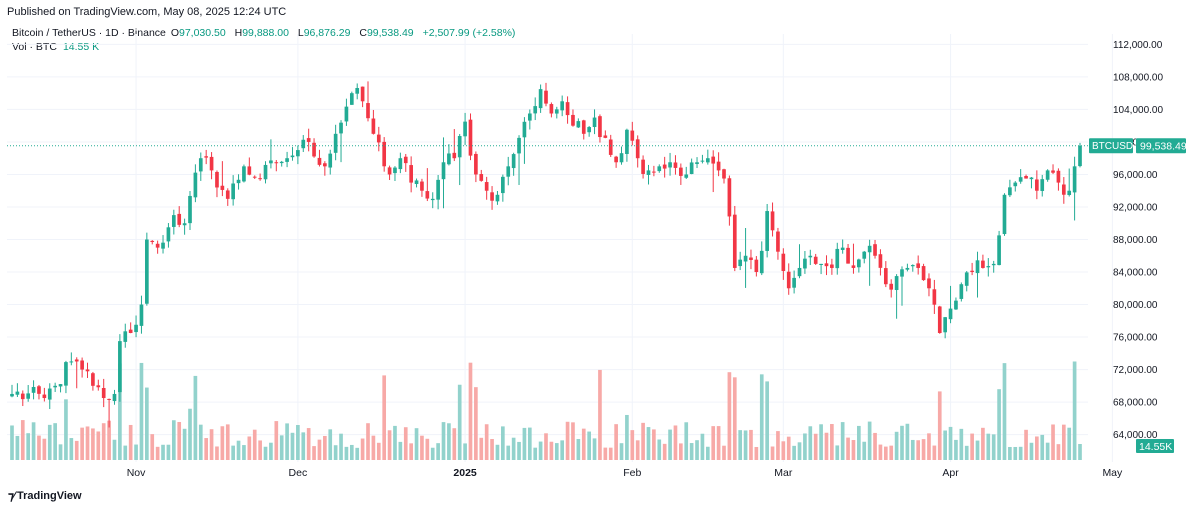 This screenshot has width=1200, height=509. I want to click on price-tick-label: 96,000.00, so click(1135, 175).